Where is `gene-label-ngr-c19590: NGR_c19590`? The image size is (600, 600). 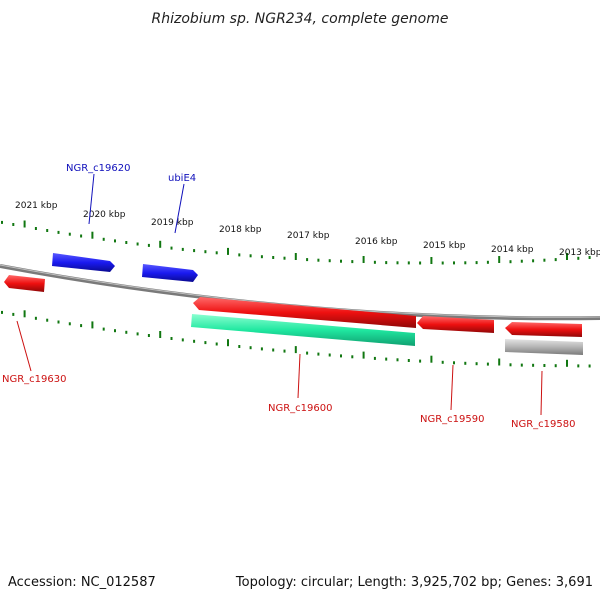 gene-label-ngr-c19590: NGR_c19590 is located at coordinates (452, 419).